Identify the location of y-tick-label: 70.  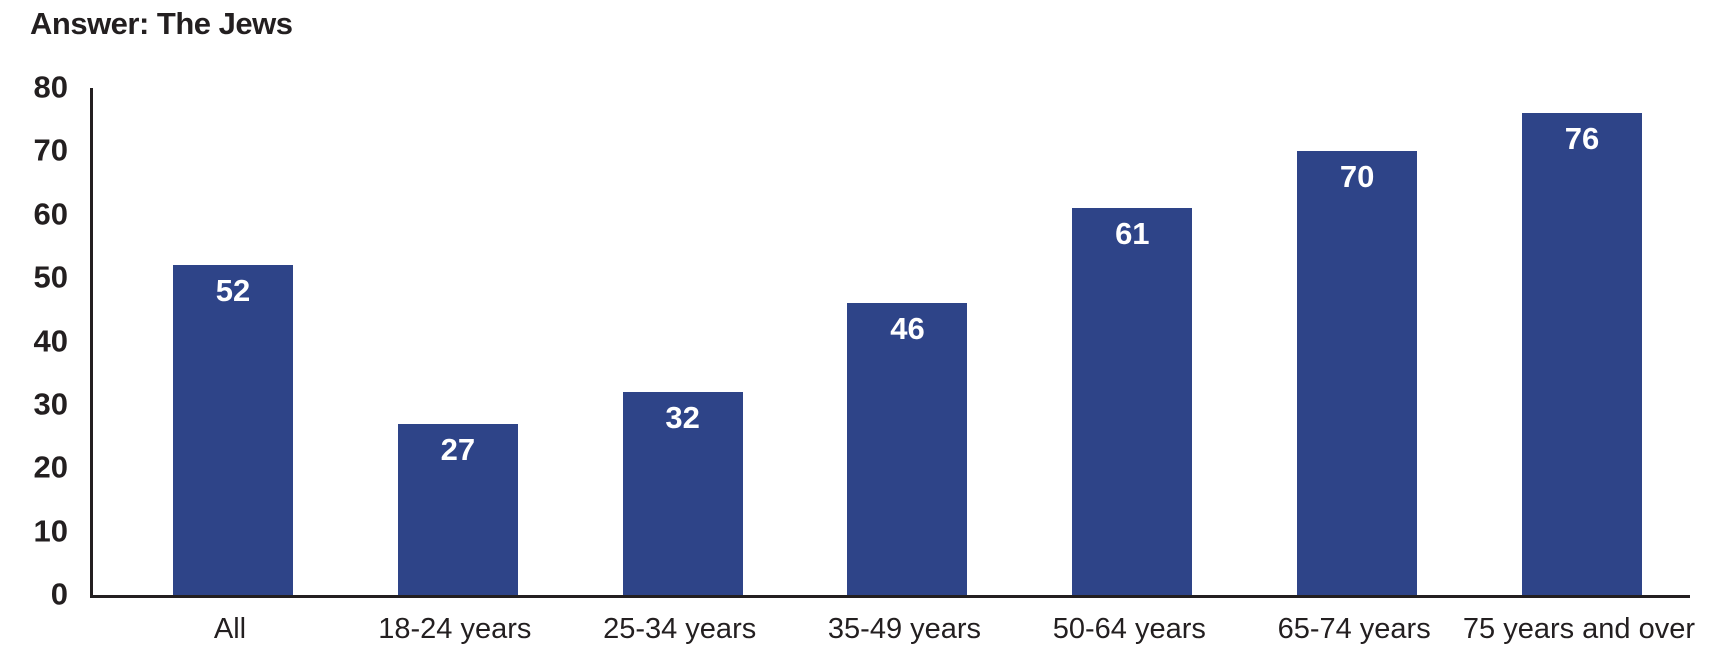
(50, 150).